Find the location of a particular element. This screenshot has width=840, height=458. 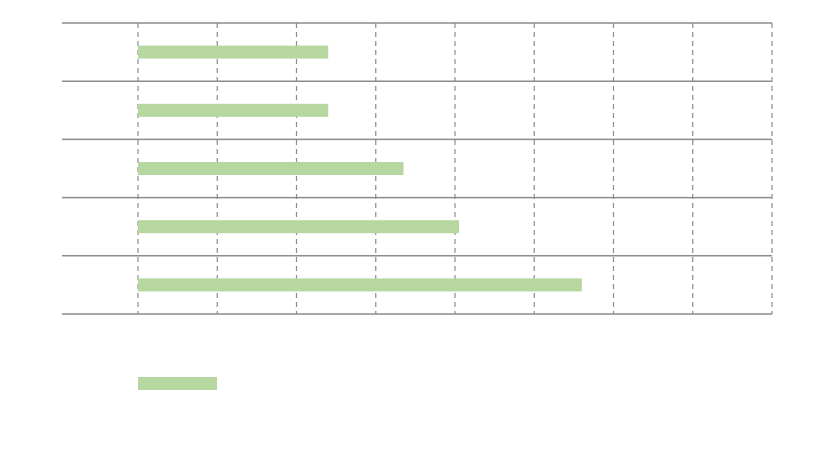

legend is located at coordinates (177, 383).